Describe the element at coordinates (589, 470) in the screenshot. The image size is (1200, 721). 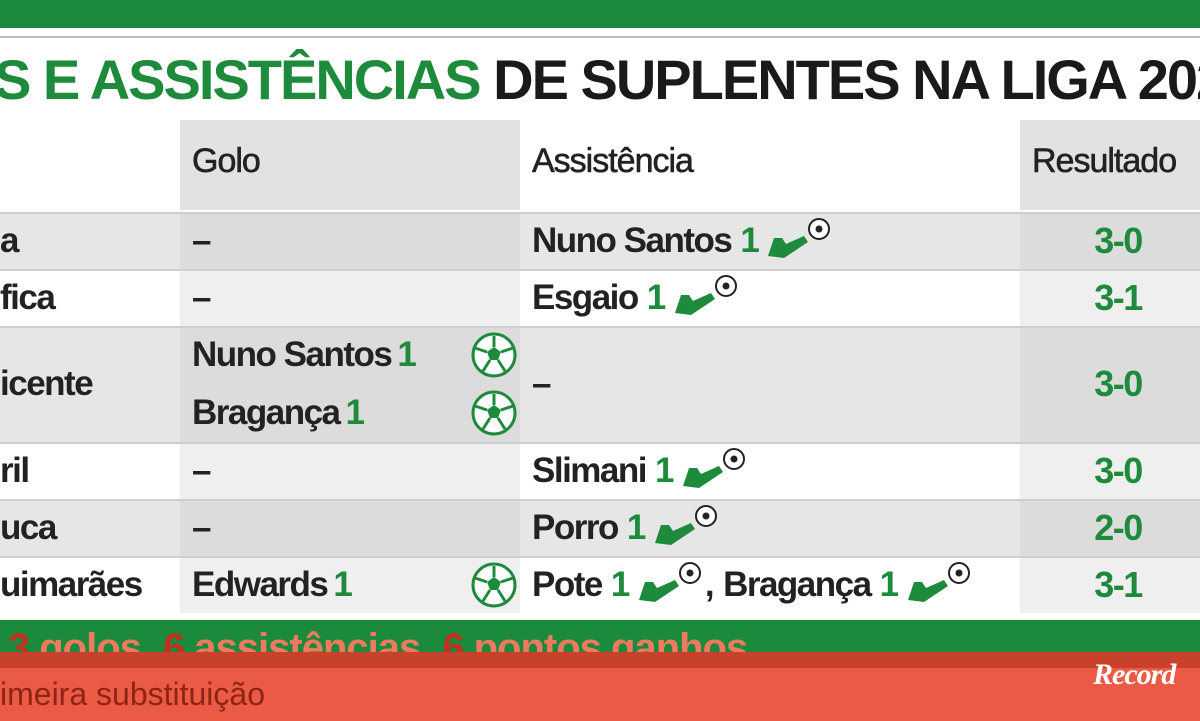
I see `player-name: Slimani` at that location.